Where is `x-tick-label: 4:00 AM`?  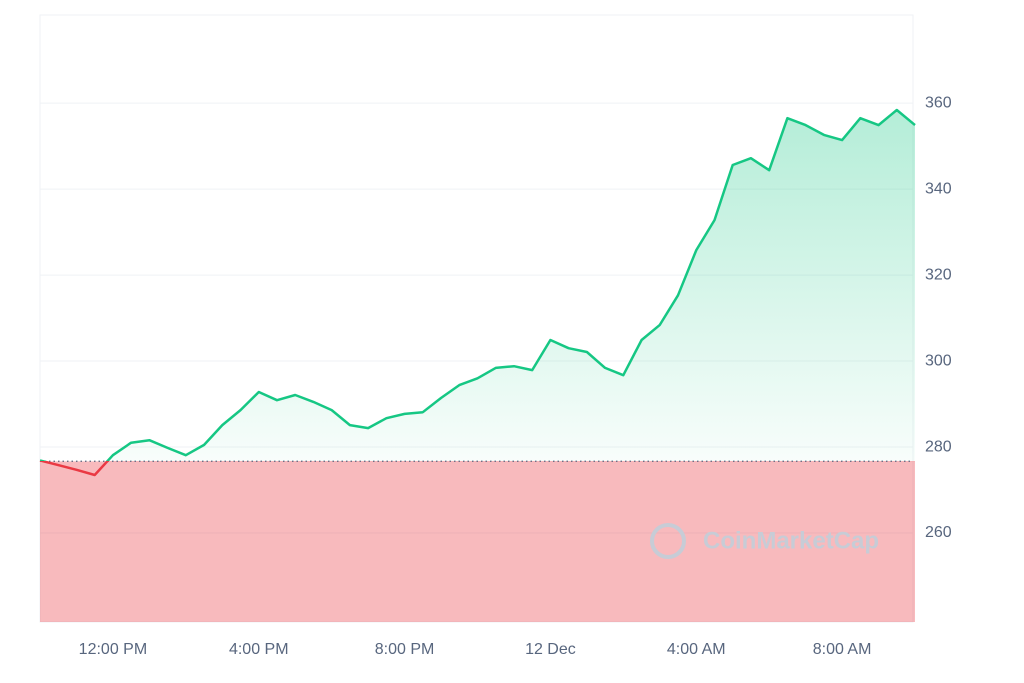 x-tick-label: 4:00 AM is located at coordinates (696, 649).